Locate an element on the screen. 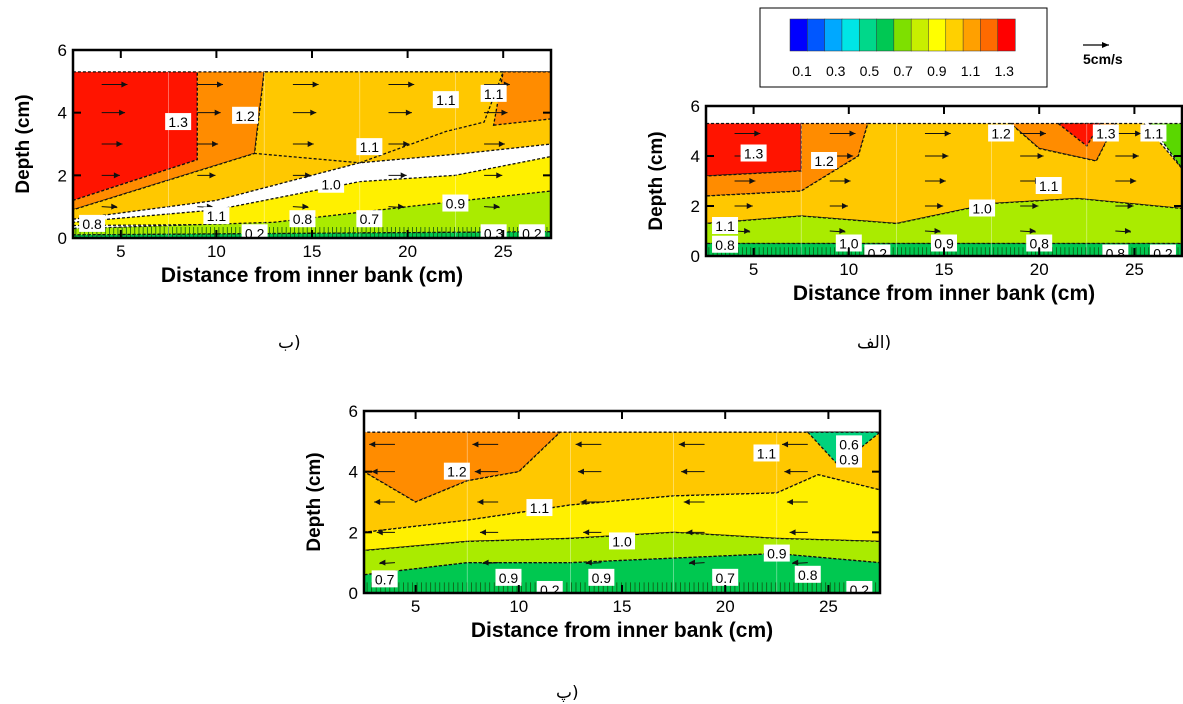  y-tick-label: 0 is located at coordinates (62, 238).